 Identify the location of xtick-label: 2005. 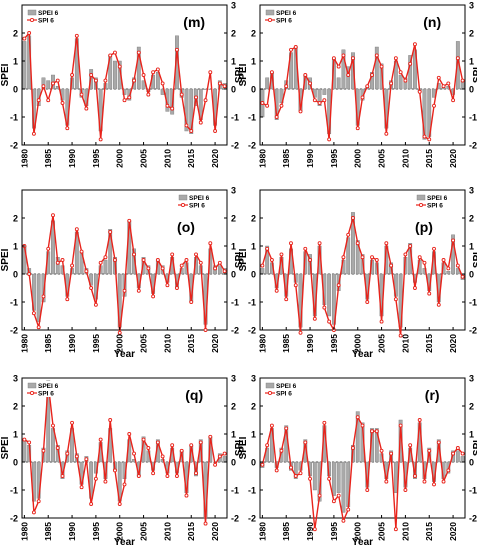
(382, 158).